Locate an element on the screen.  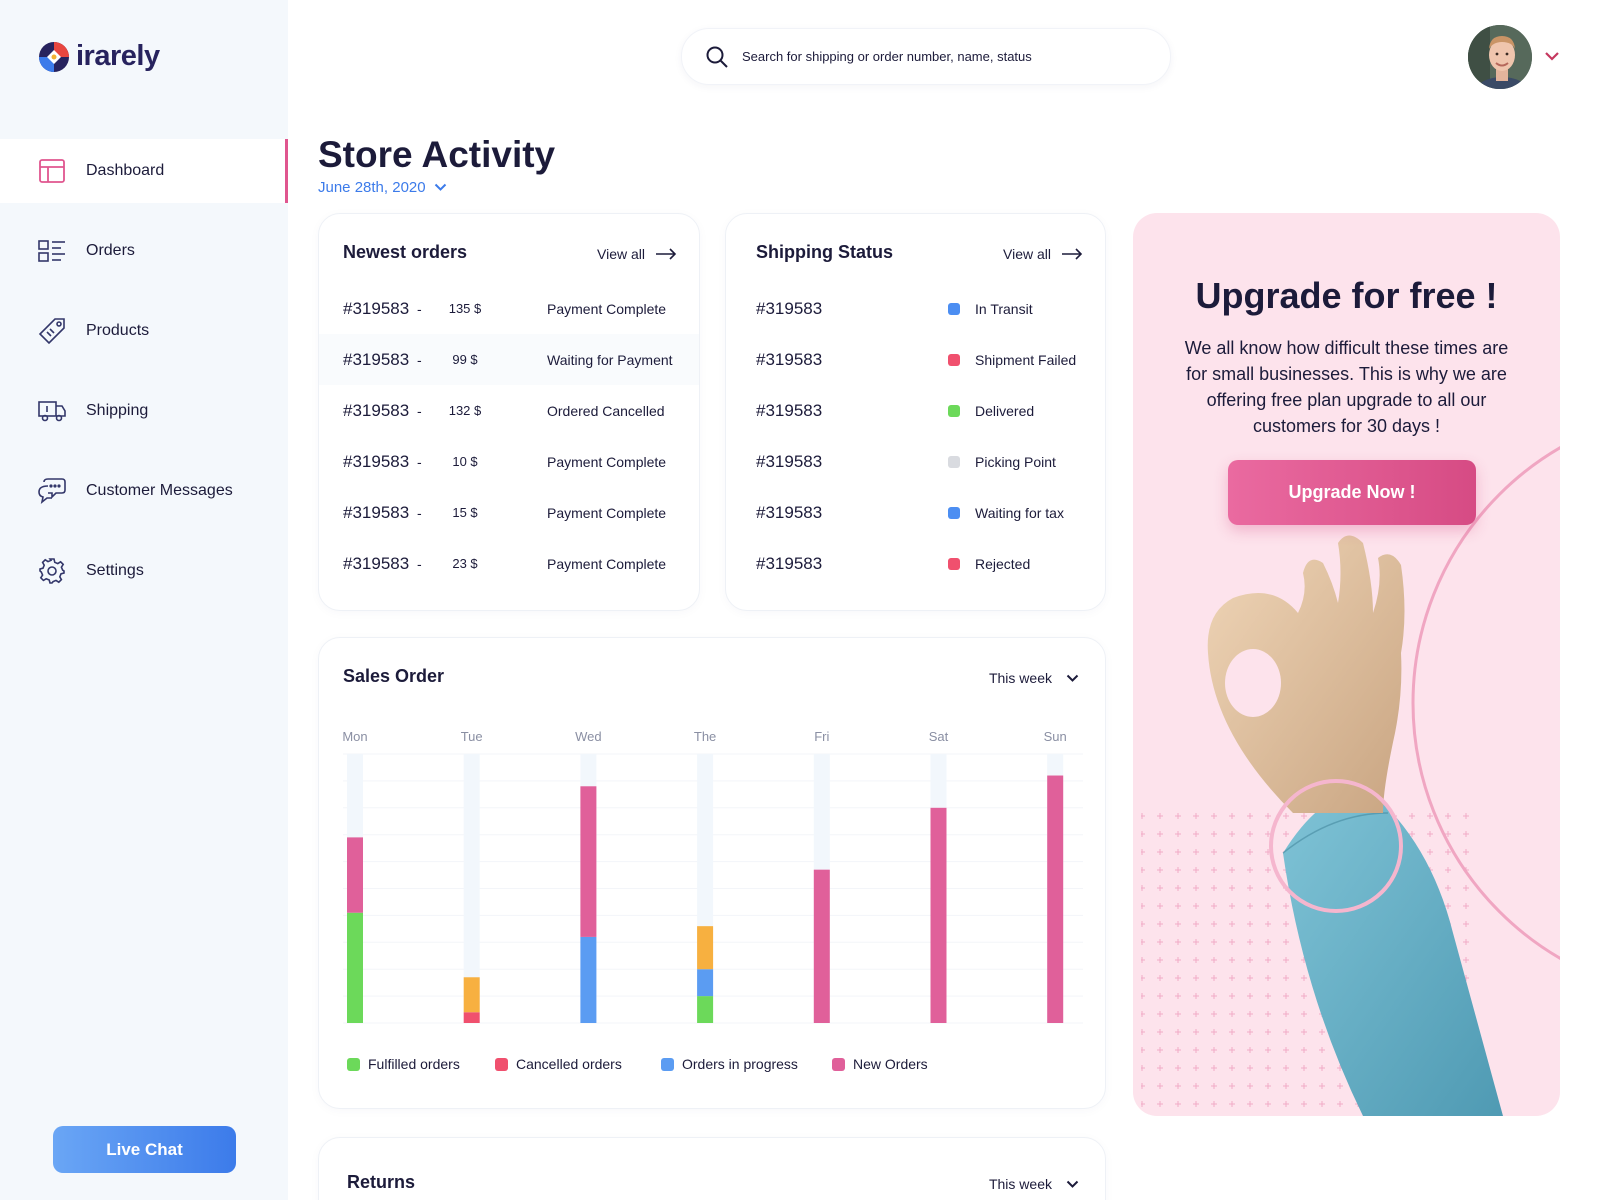
table-row: #319583 - 15 $ Payment Complete is located at coordinates (509, 512).